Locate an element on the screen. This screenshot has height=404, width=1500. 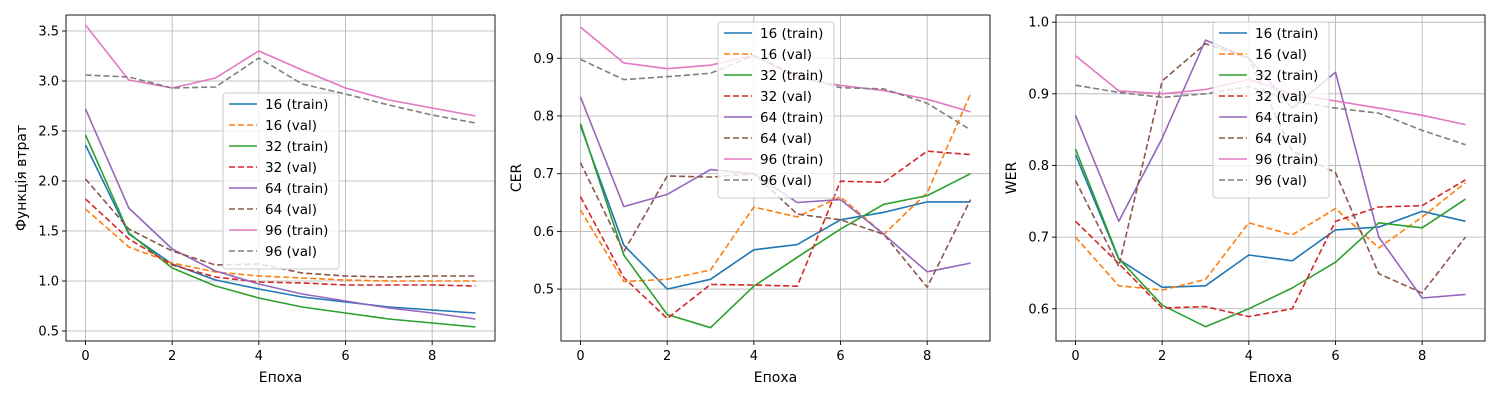
y-axis-label: WER is located at coordinates (1012, 178).